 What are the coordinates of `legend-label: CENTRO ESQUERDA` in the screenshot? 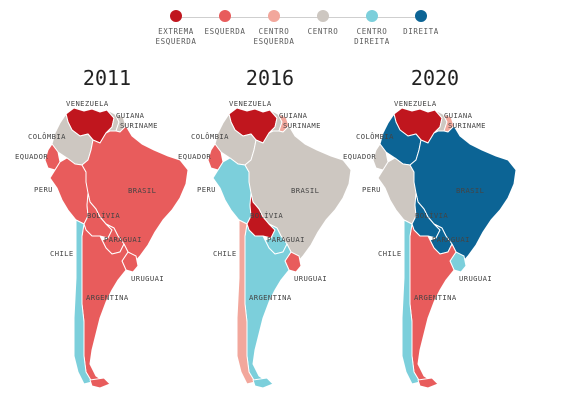 It's located at (274, 36).